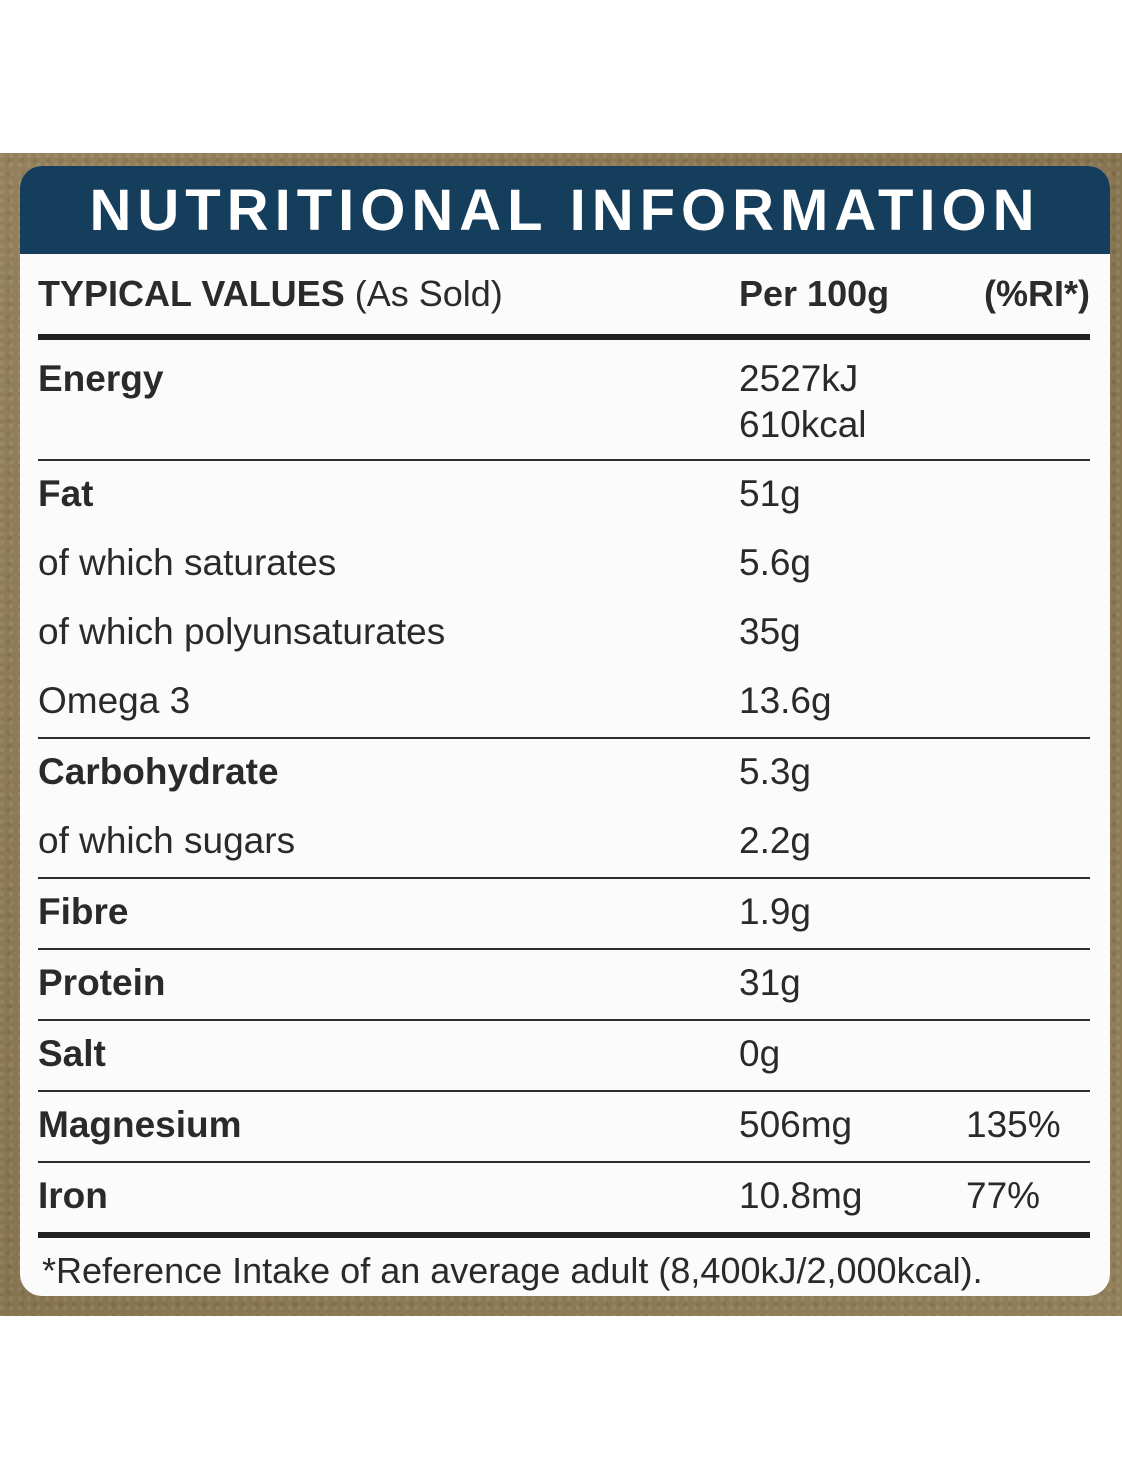 This screenshot has height=1468, width=1122. What do you see at coordinates (101, 378) in the screenshot?
I see `row-label: Energy` at bounding box center [101, 378].